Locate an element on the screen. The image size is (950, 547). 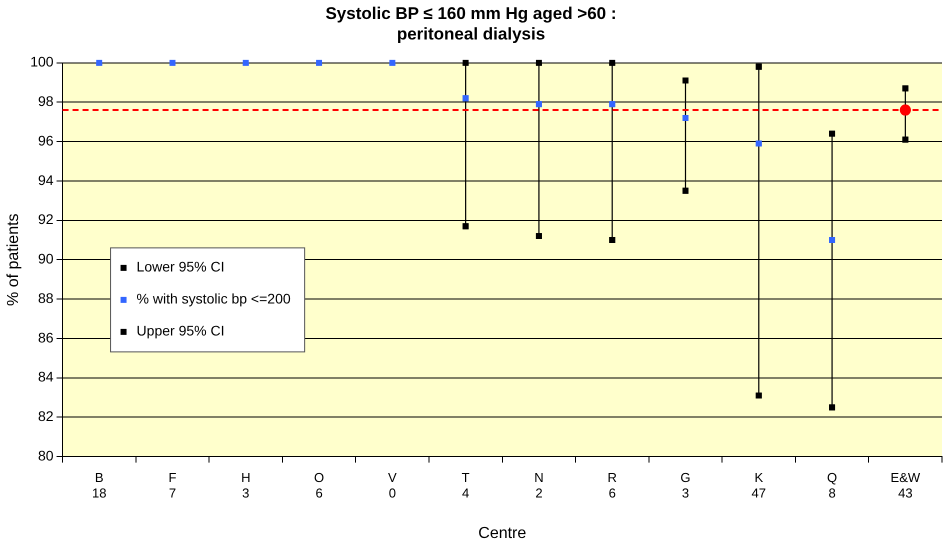
y-tick-label: 80 is located at coordinates (46, 455).